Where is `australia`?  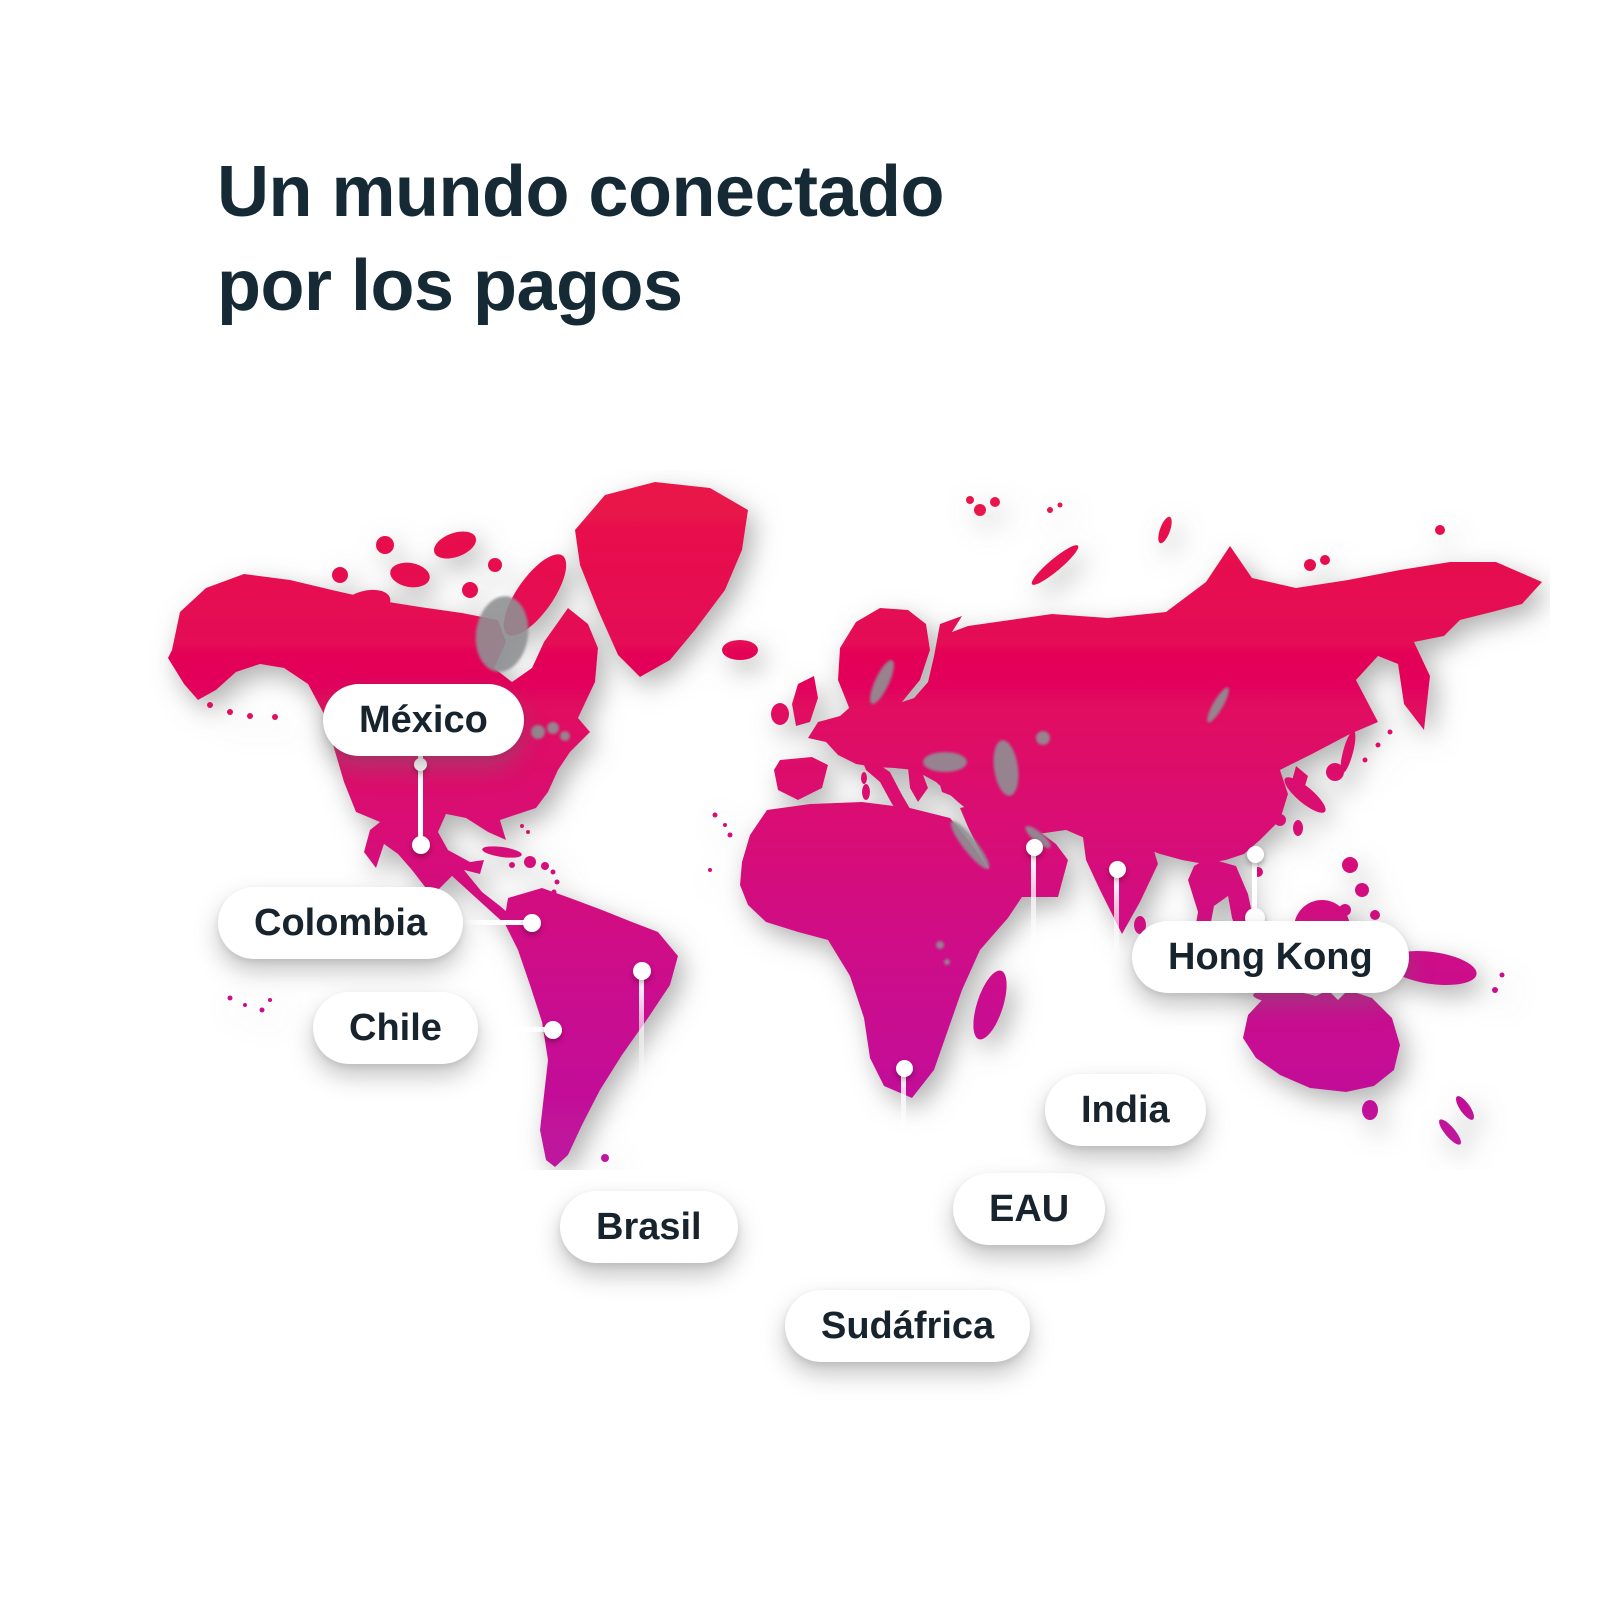
australia is located at coordinates (1321, 1041).